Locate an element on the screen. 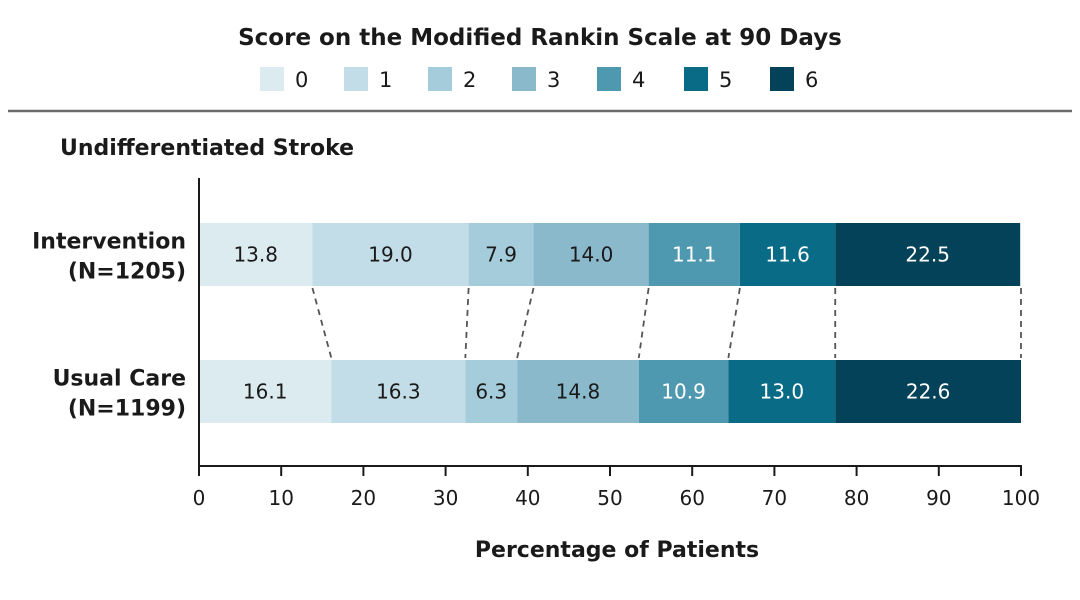  legend-label-4: 4 is located at coordinates (638, 80).